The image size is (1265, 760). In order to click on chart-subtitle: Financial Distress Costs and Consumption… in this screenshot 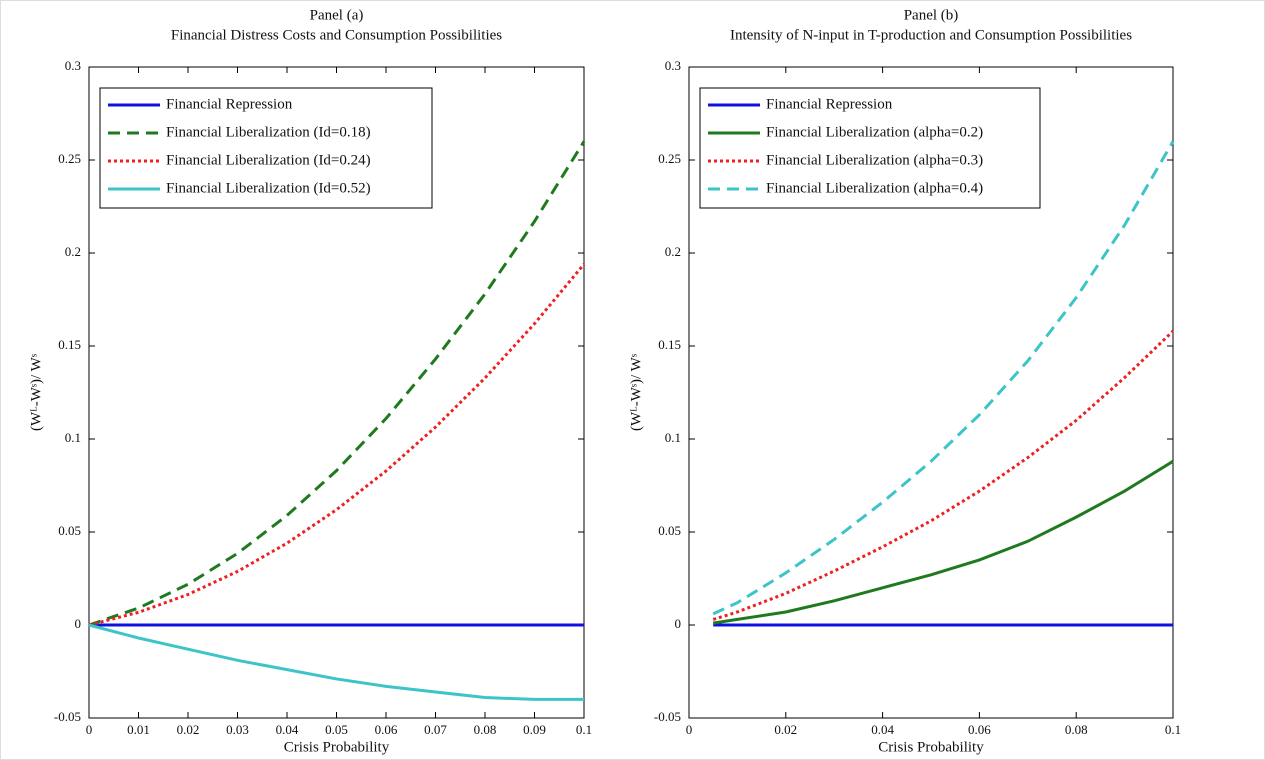, I will do `click(336, 35)`.